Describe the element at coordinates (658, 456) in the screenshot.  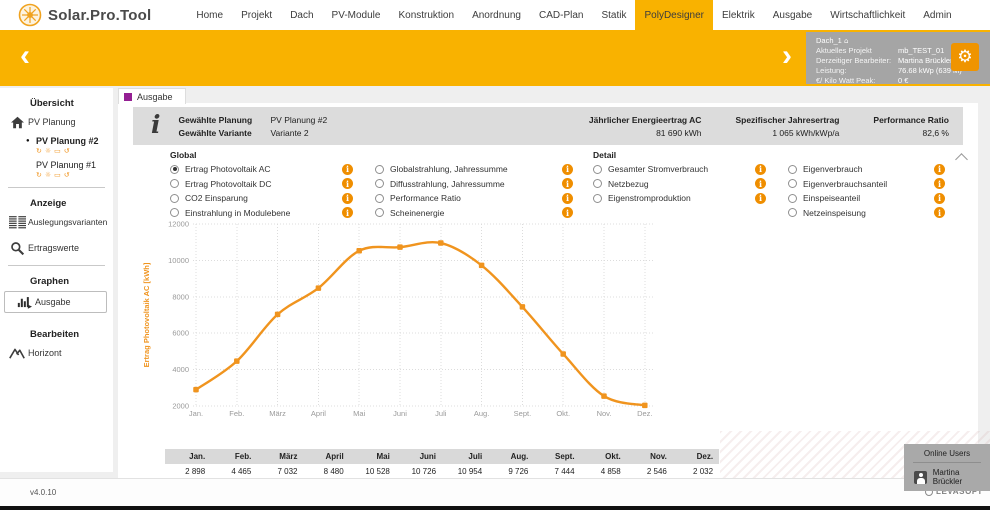
I see `table-header-cell: Nov.` at that location.